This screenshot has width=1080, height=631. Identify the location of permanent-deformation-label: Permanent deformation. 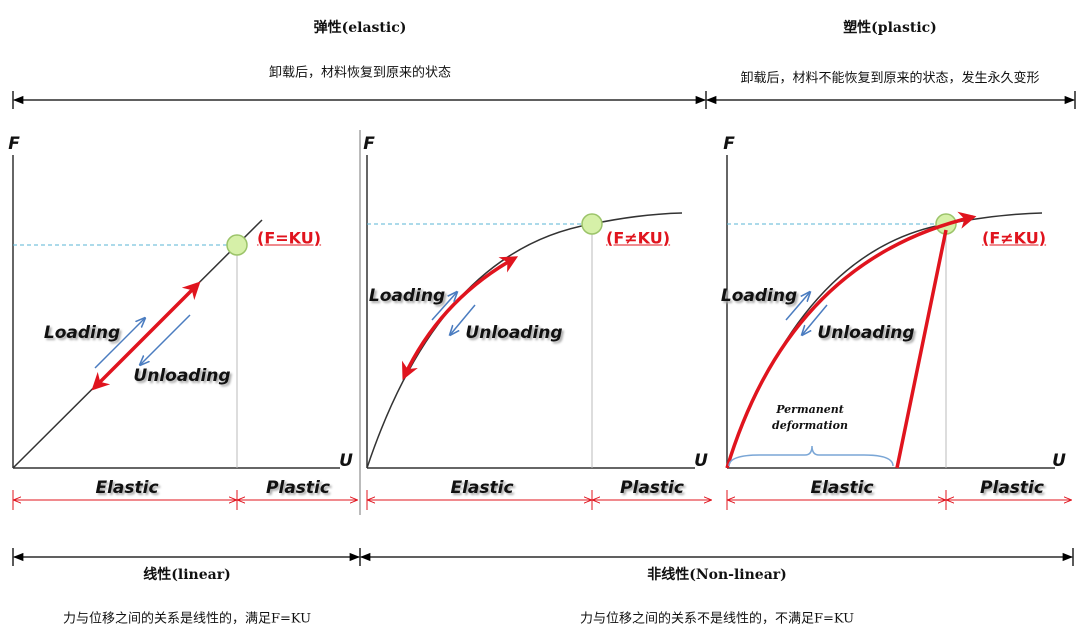
(810, 417).